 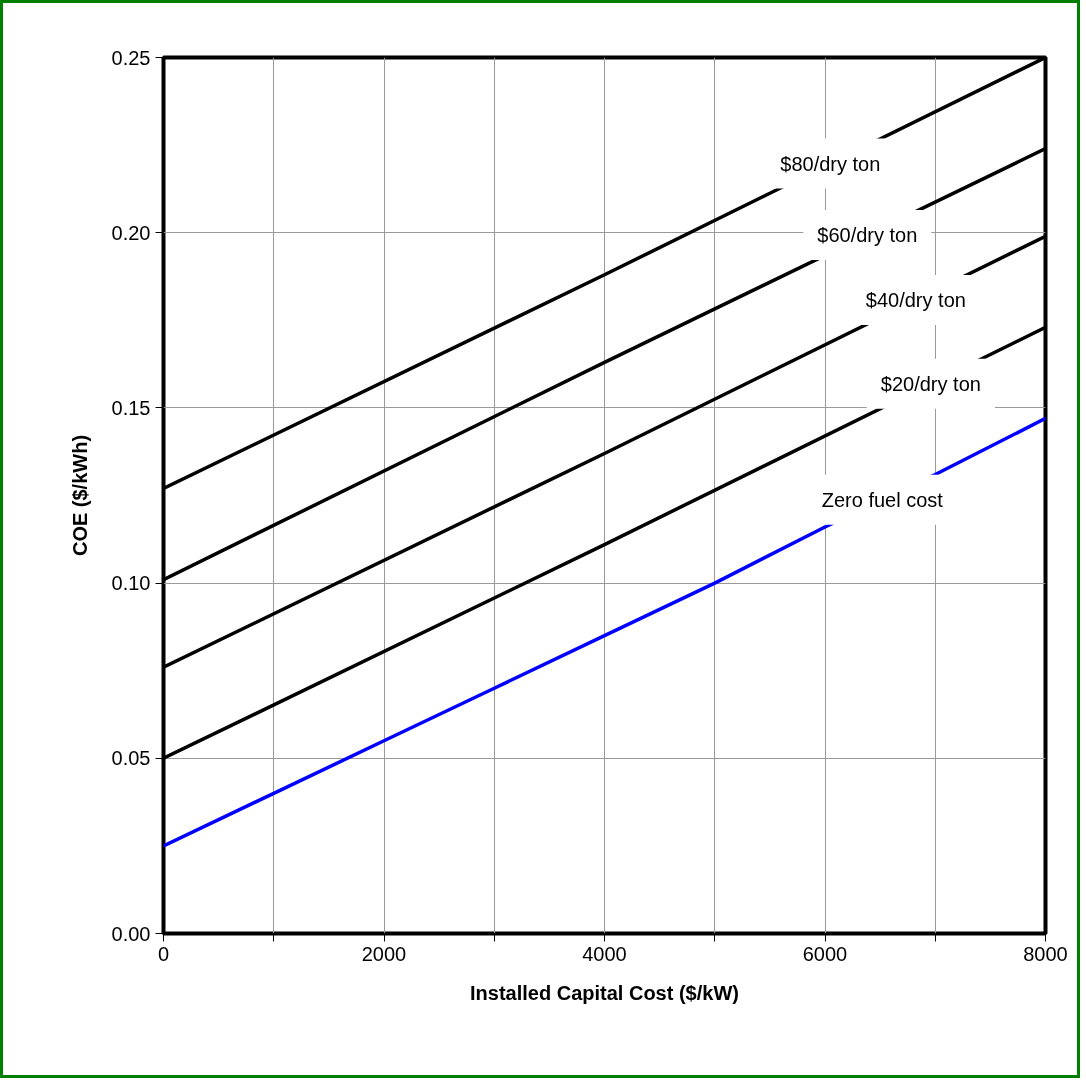 I want to click on x-tick-label: 2000, so click(x=384, y=953).